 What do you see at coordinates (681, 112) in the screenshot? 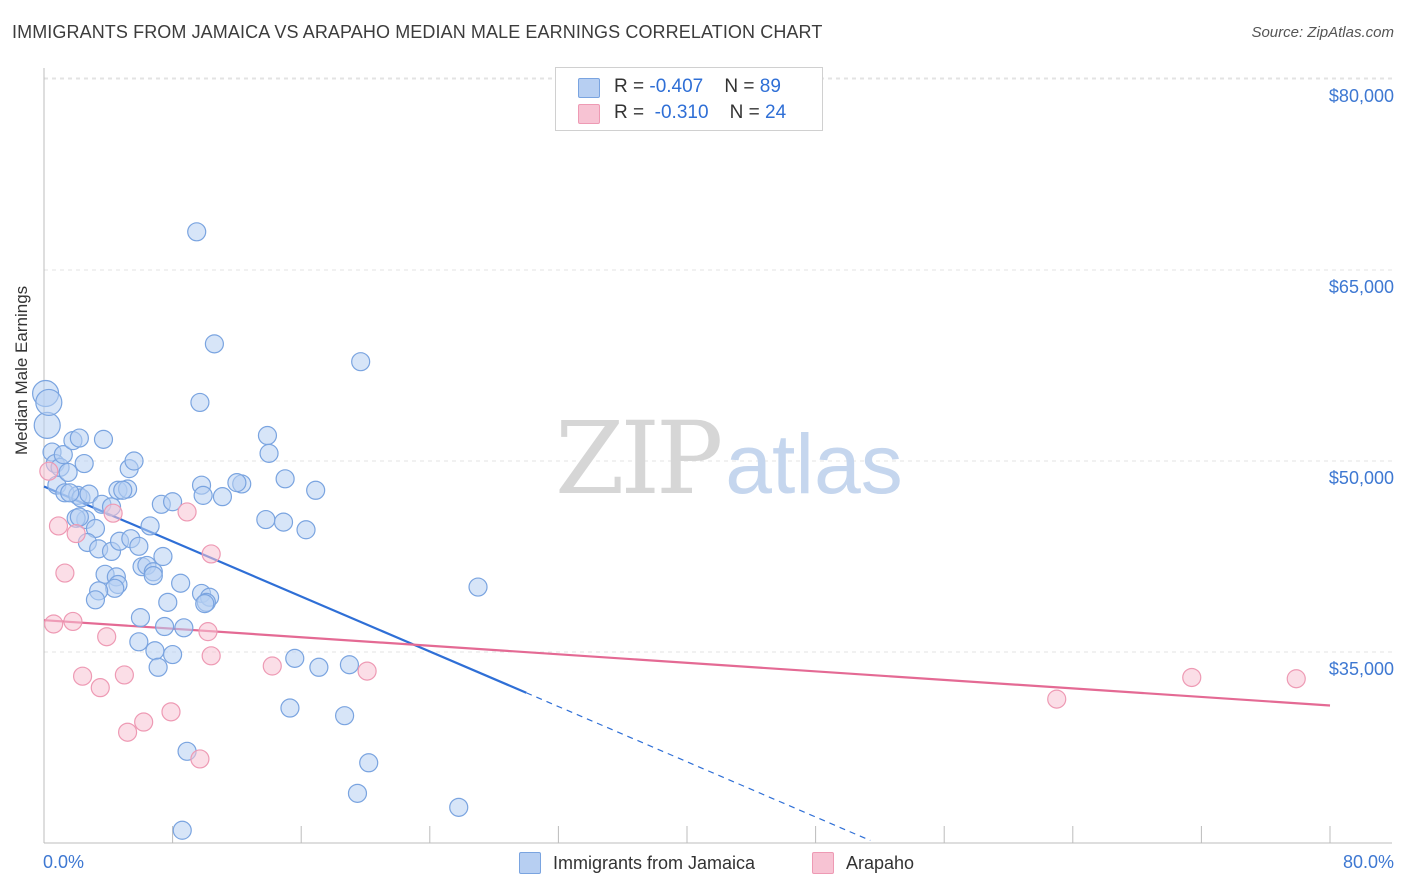
I see `legend-r-value: -0.310` at bounding box center [681, 112].